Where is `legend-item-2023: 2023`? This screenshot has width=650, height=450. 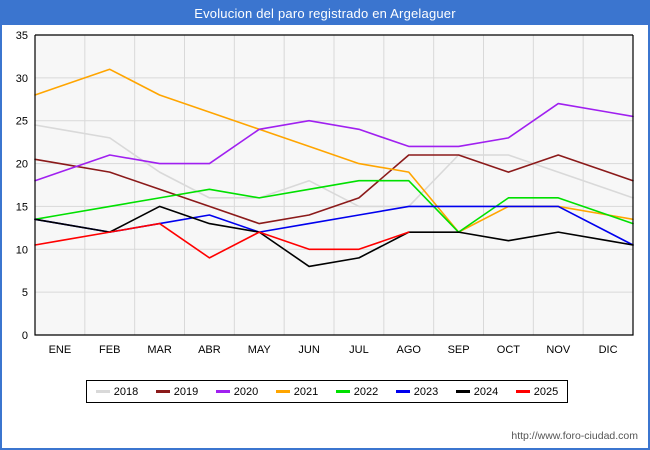
legend-item-2023: 2023 is located at coordinates (417, 391).